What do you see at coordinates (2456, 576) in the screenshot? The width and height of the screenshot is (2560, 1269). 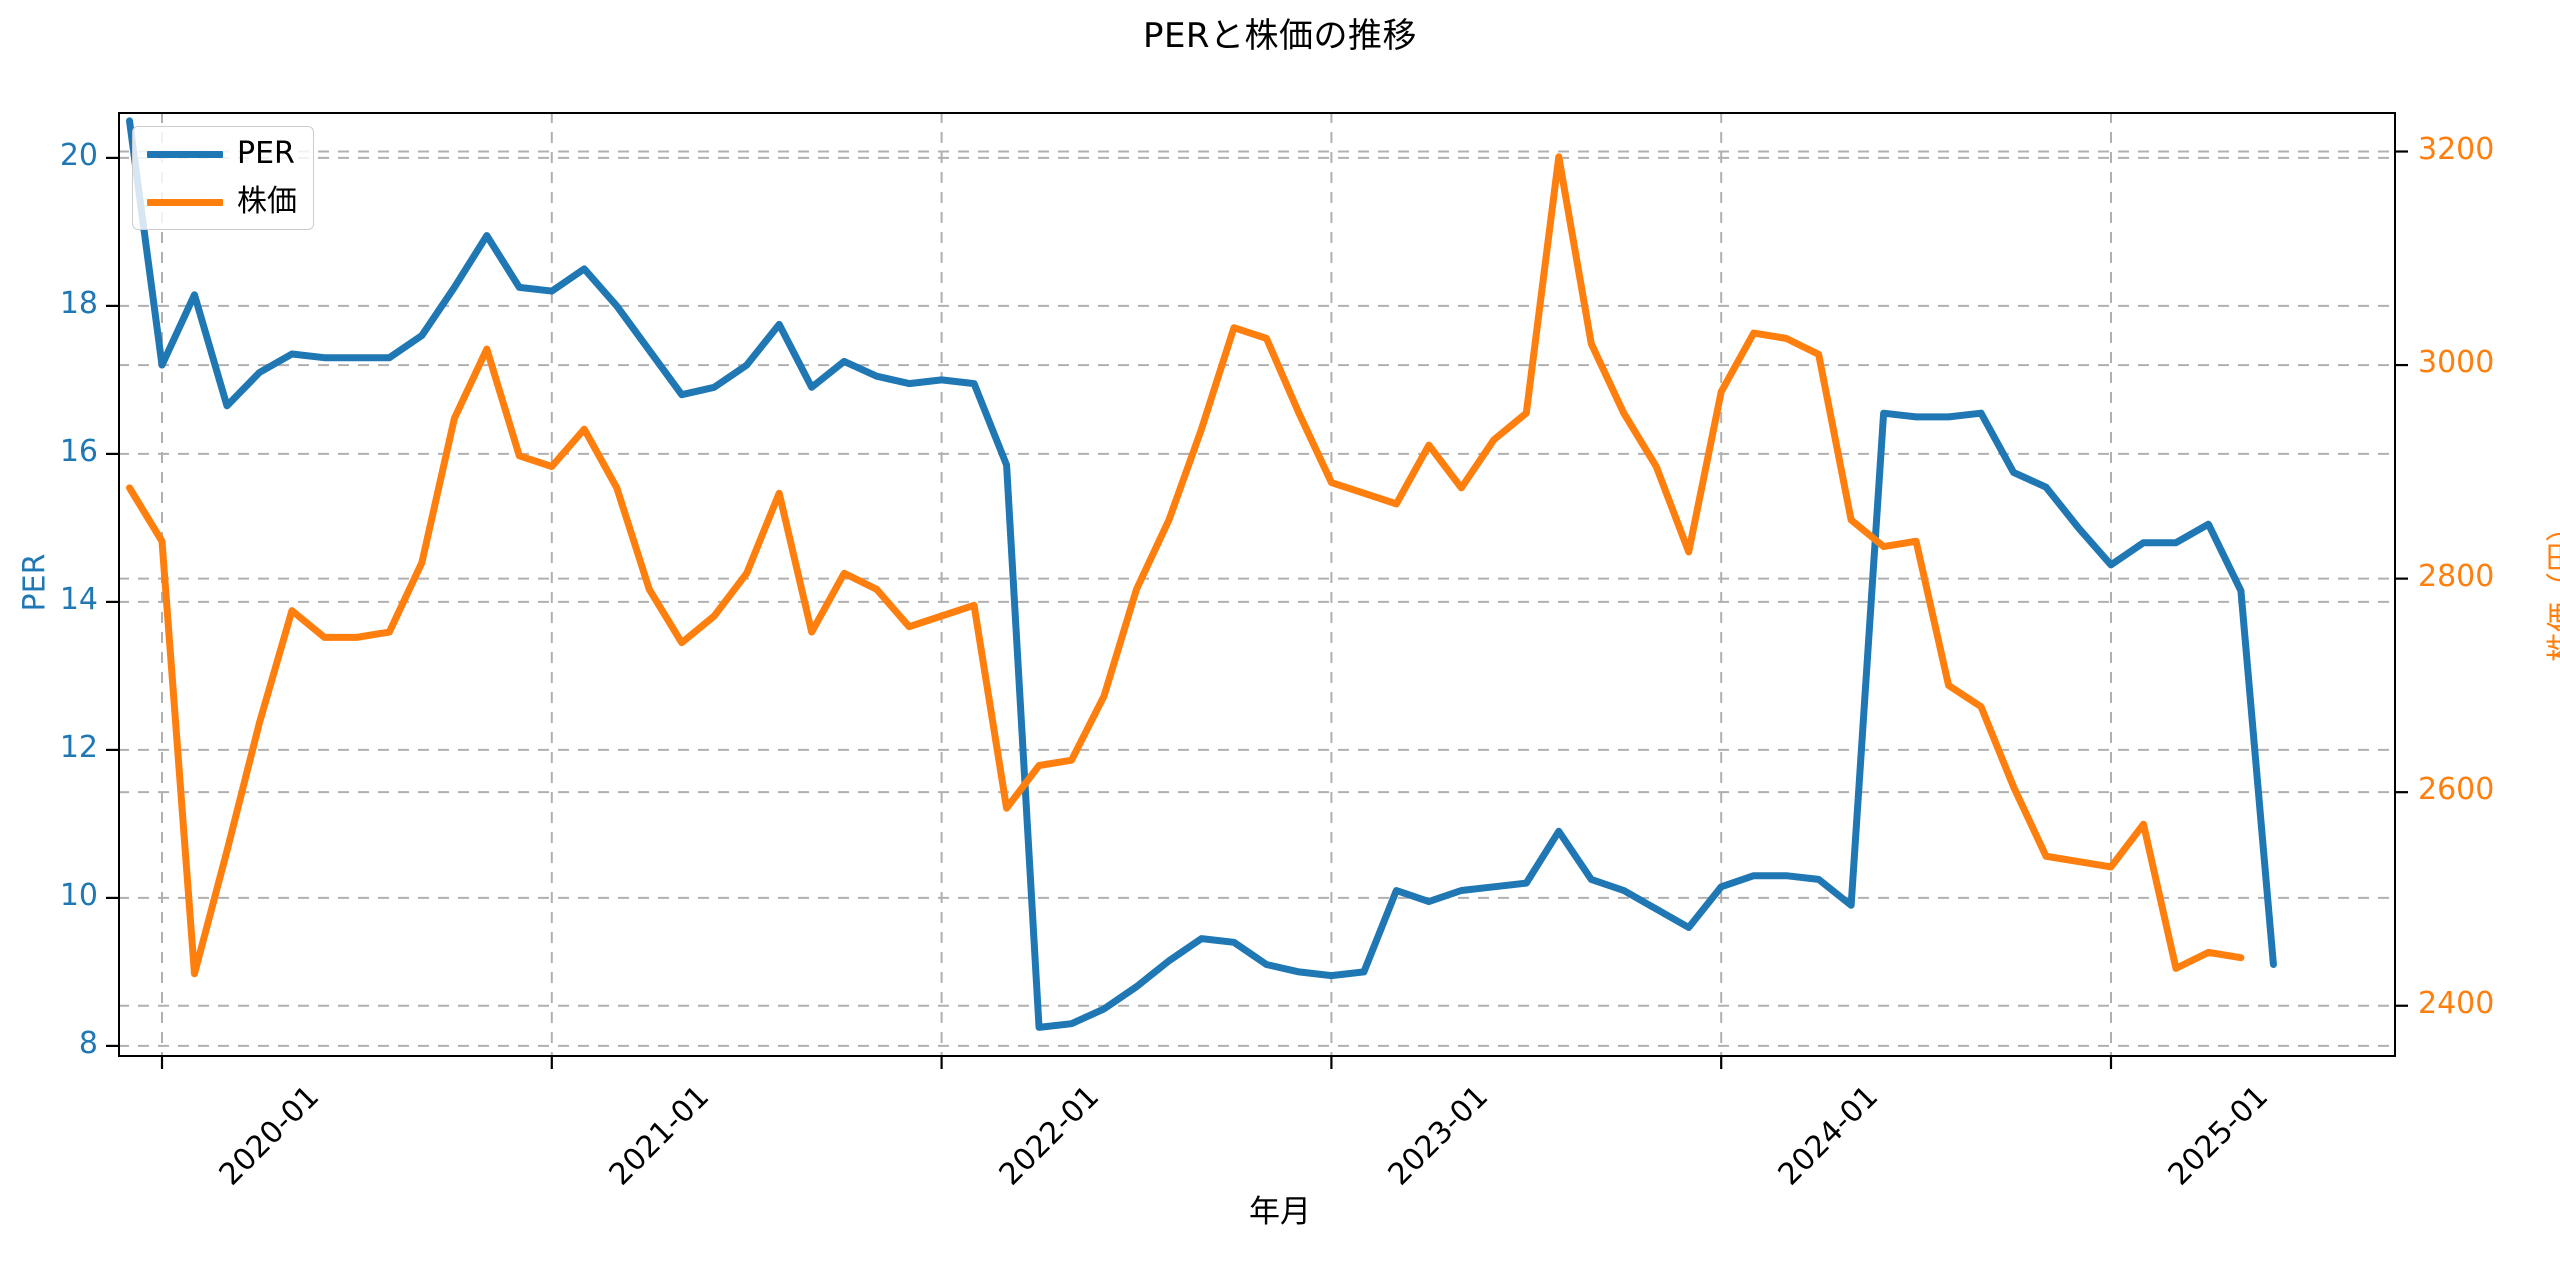 I see `y-tick-label-right: 2800` at bounding box center [2456, 576].